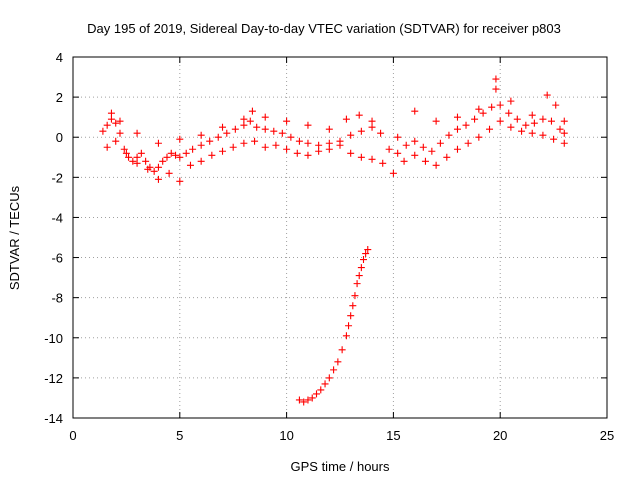 Image resolution: width=640 pixels, height=480 pixels. Describe the element at coordinates (57, 258) in the screenshot. I see `y-tick-label: -6` at that location.